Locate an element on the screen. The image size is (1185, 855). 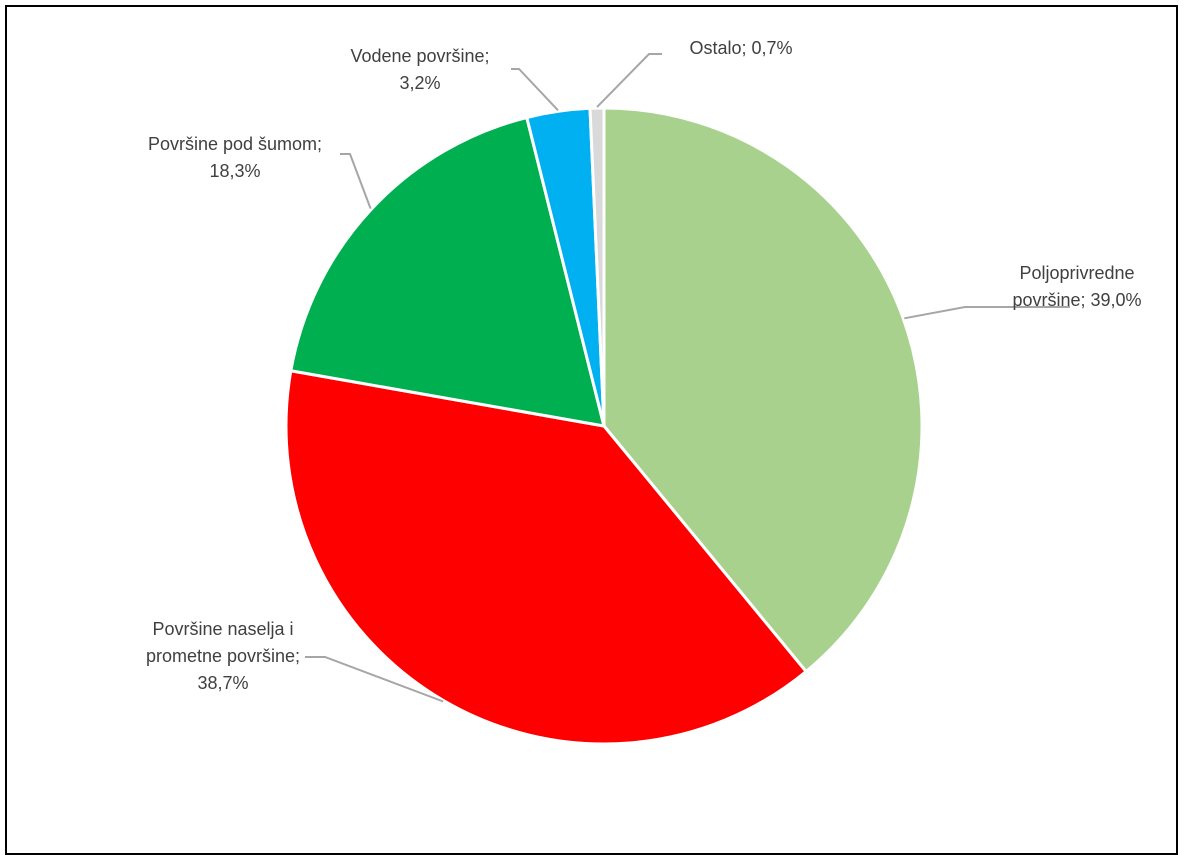
data-label-line: Ostalo; 0,7% is located at coordinates (740, 48).